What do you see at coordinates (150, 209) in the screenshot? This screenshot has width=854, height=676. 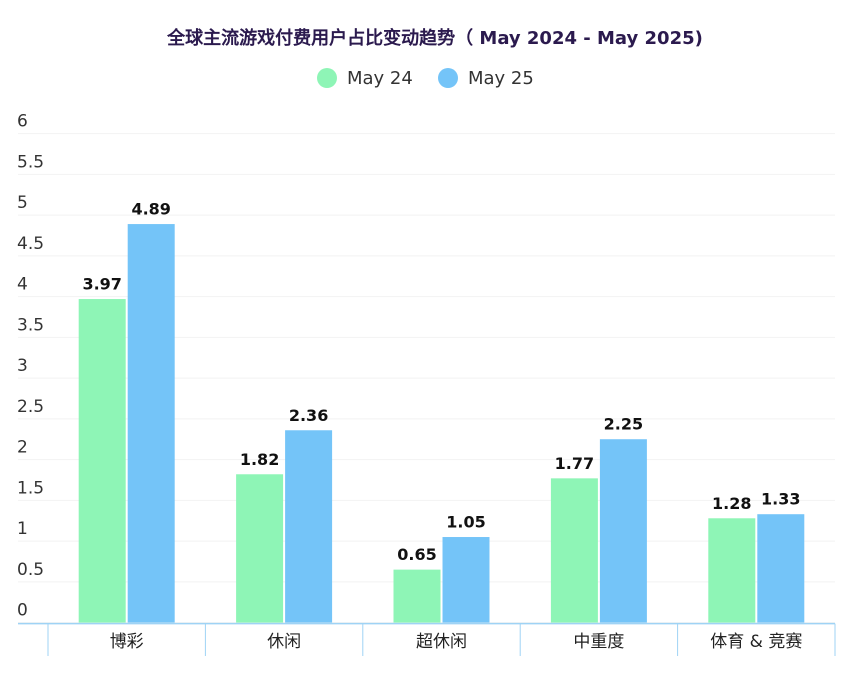 I see `value-label: 4.89` at bounding box center [150, 209].